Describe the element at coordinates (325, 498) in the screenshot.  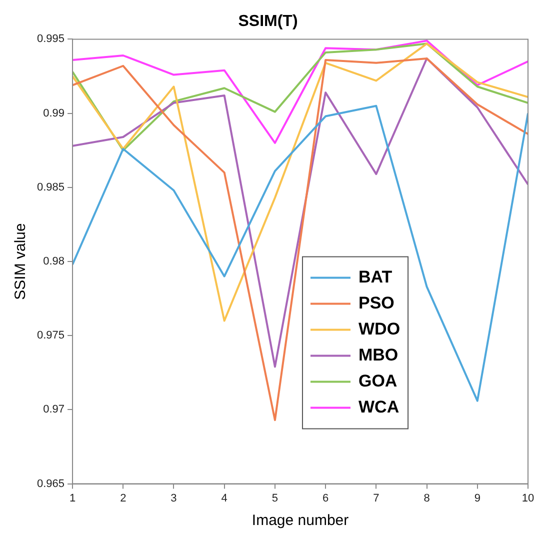
I see `x-tick-label: 6` at that location.